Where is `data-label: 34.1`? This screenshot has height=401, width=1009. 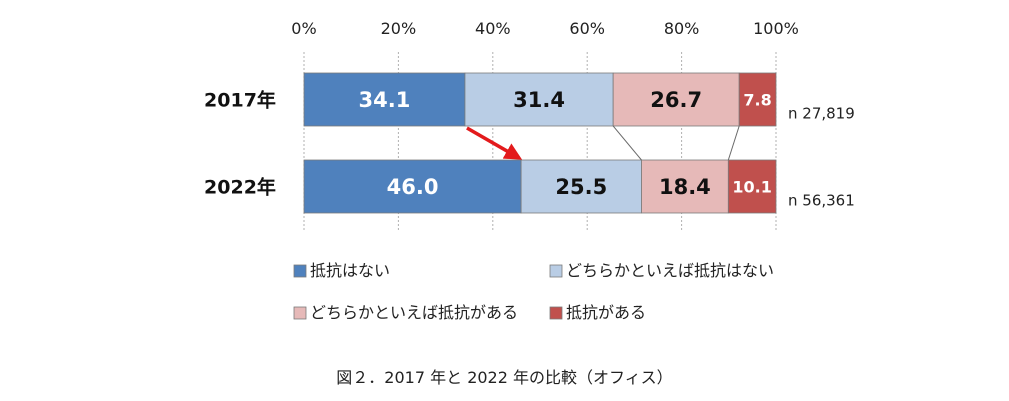
data-label: 34.1 is located at coordinates (385, 100).